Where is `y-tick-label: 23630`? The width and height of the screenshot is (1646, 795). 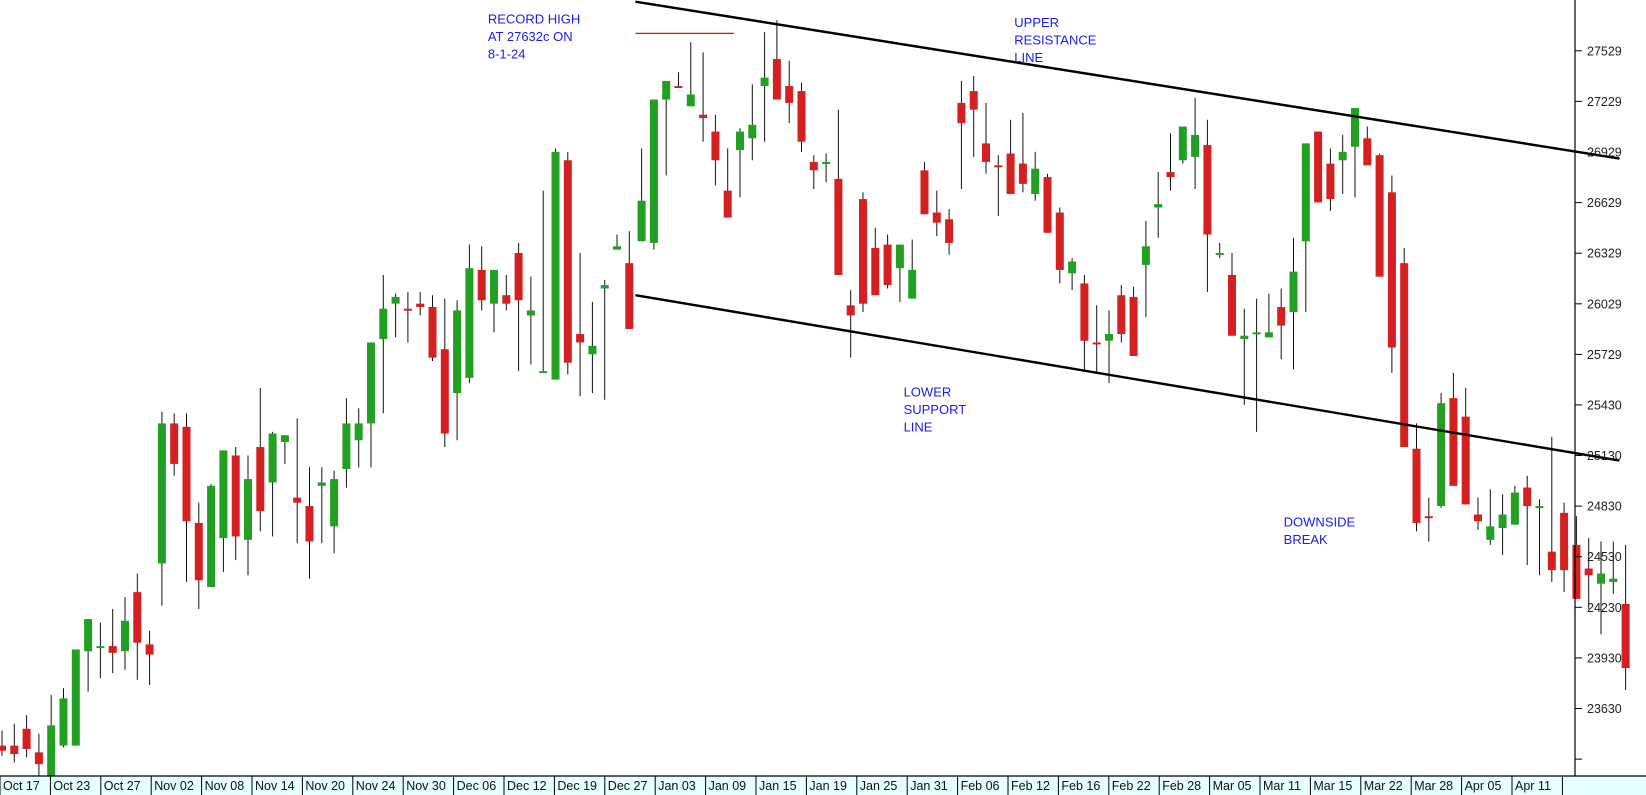 y-tick-label: 23630 is located at coordinates (1604, 709).